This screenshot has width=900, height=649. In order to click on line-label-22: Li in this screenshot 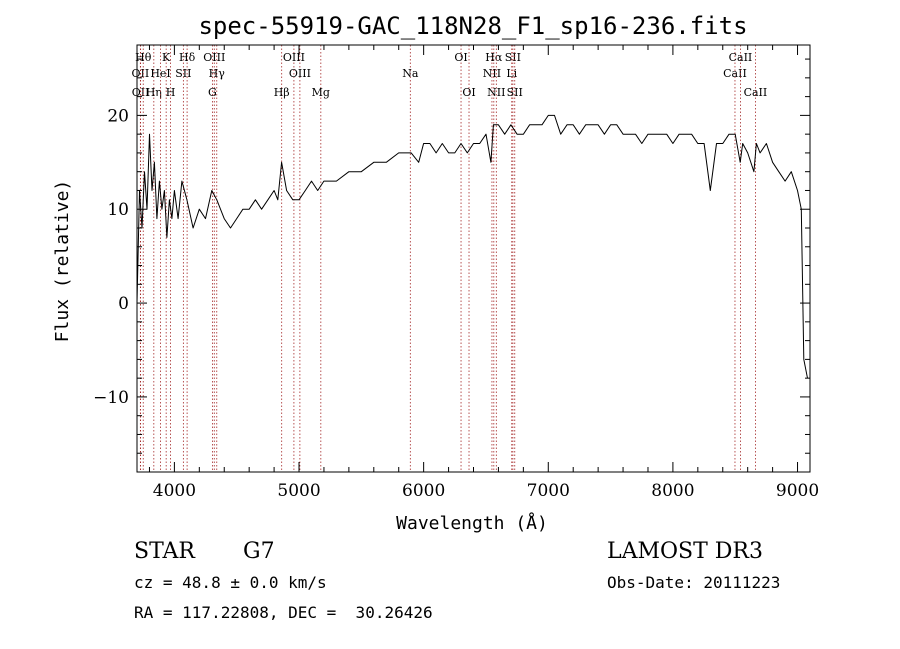, I will do `click(511, 73)`.